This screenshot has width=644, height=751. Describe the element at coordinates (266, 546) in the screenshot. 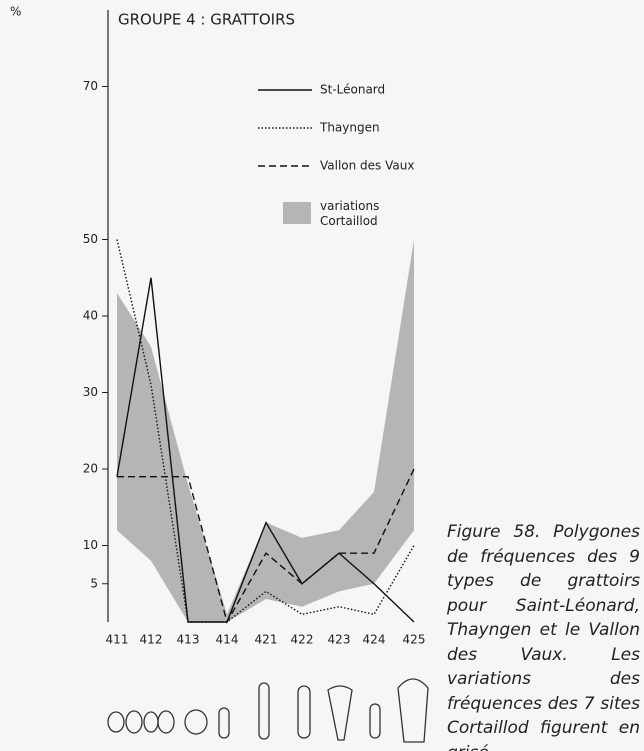

I see `series-line` at that location.